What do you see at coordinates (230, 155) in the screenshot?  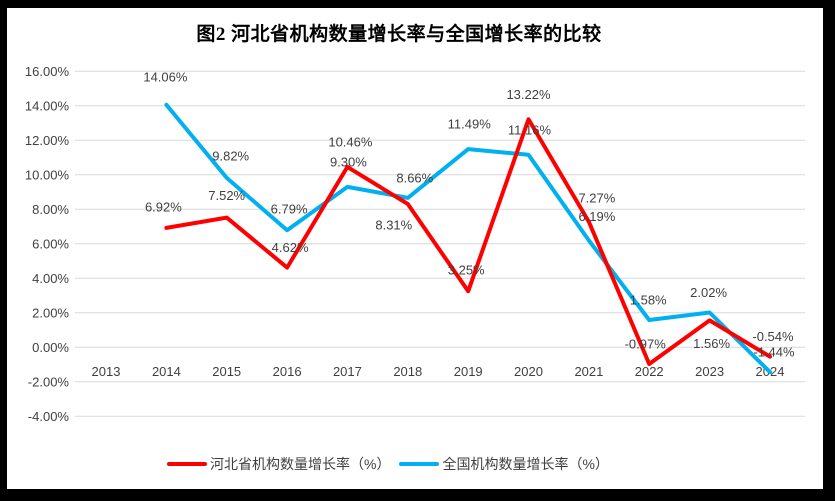 I see `data-label-national: 9.82%` at bounding box center [230, 155].